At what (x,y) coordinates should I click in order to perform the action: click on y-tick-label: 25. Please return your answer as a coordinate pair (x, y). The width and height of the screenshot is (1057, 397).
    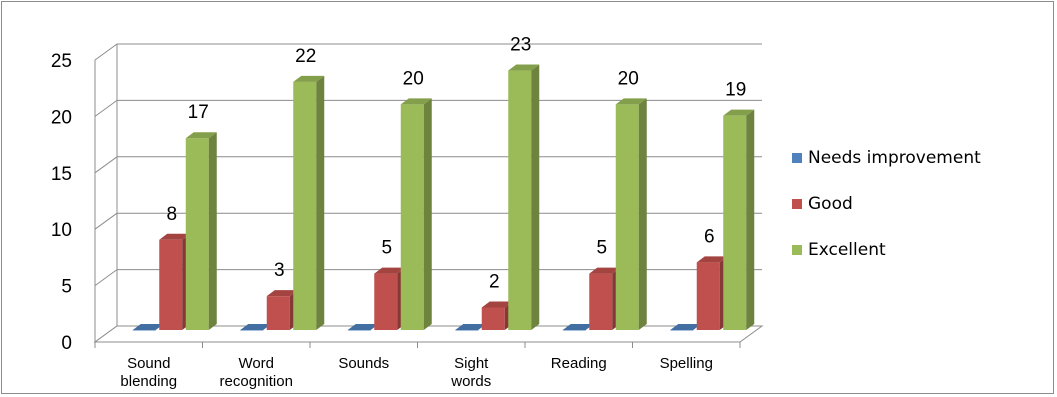
    Looking at the image, I should click on (61, 61).